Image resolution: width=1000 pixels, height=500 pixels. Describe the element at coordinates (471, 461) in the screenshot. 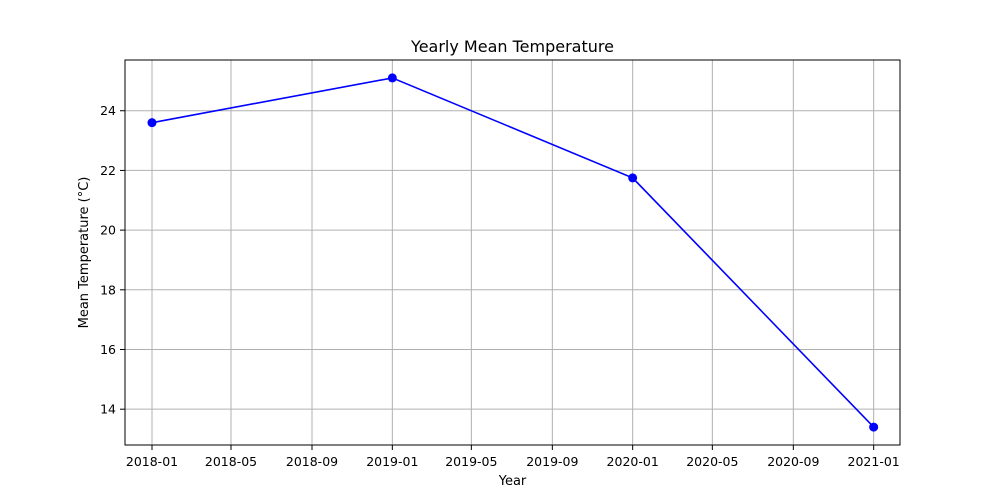

I see `x-tick-label: 2019-05` at that location.